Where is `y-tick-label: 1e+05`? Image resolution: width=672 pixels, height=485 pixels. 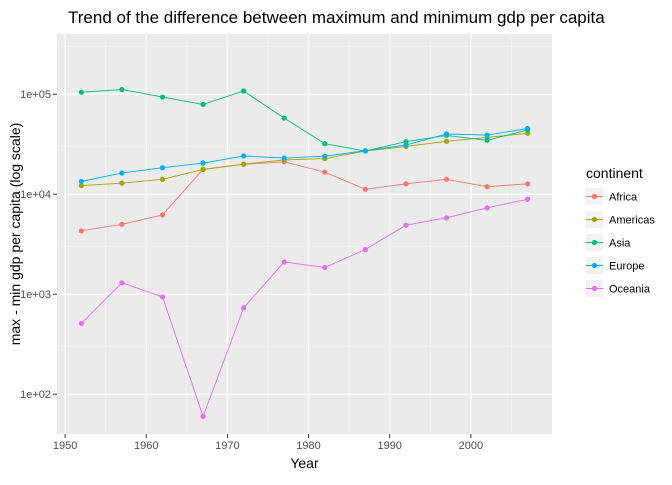 y-tick-label: 1e+05 is located at coordinates (35, 95).